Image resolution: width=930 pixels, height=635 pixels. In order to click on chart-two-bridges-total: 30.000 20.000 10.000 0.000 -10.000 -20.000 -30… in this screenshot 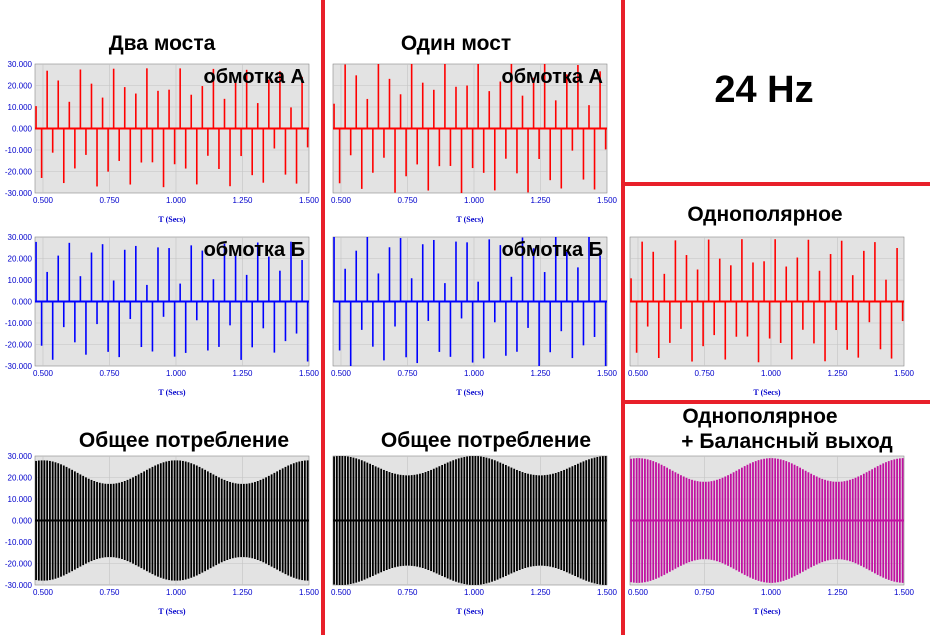, I will do `click(162, 534)`.